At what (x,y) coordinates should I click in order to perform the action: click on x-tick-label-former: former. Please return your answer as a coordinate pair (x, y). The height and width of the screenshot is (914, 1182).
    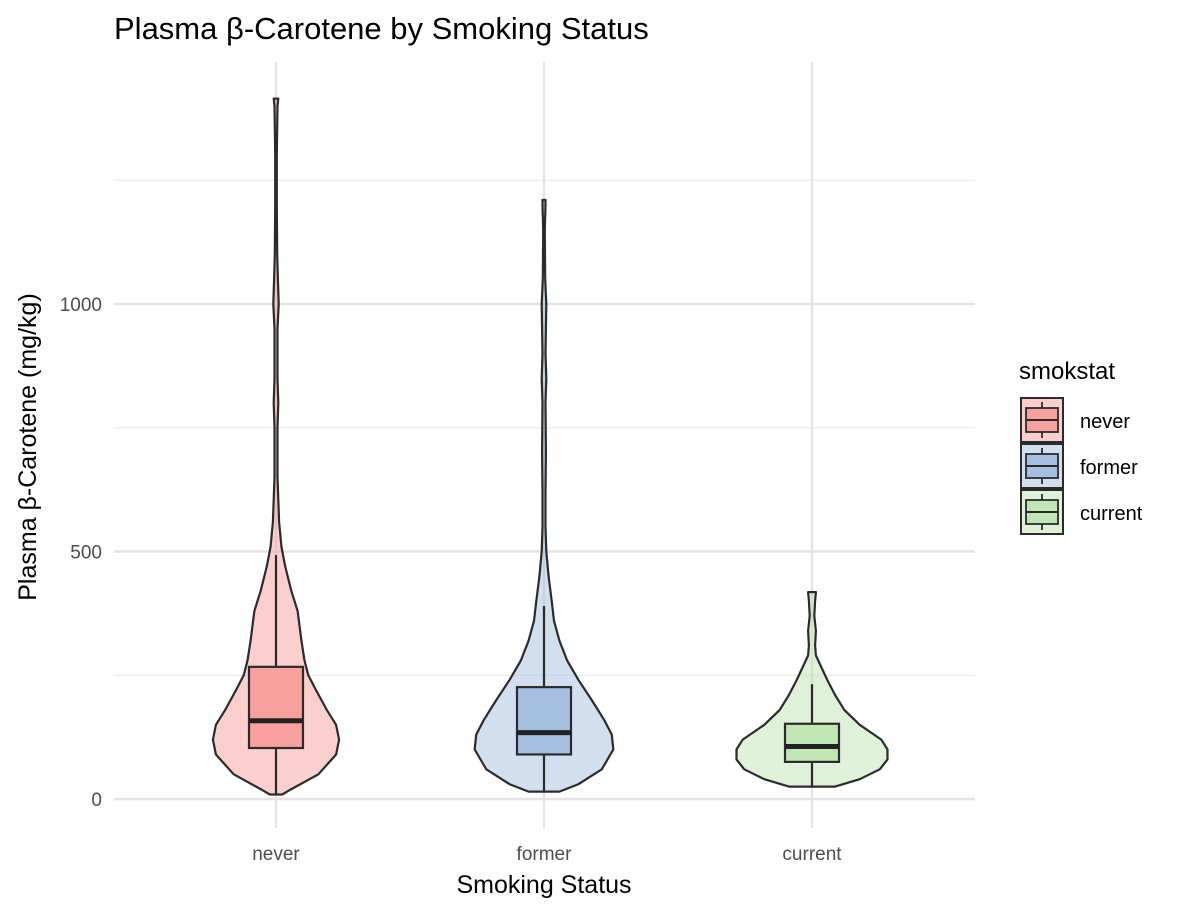
    Looking at the image, I should click on (545, 854).